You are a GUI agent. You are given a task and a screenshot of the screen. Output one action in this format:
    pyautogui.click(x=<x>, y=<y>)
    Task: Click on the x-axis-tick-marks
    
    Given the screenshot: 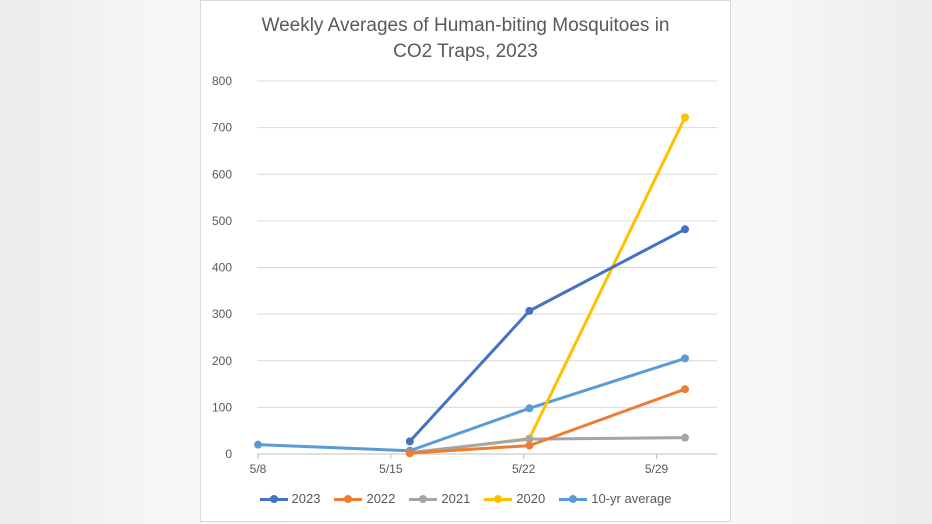 What is the action you would take?
    pyautogui.click(x=457, y=456)
    